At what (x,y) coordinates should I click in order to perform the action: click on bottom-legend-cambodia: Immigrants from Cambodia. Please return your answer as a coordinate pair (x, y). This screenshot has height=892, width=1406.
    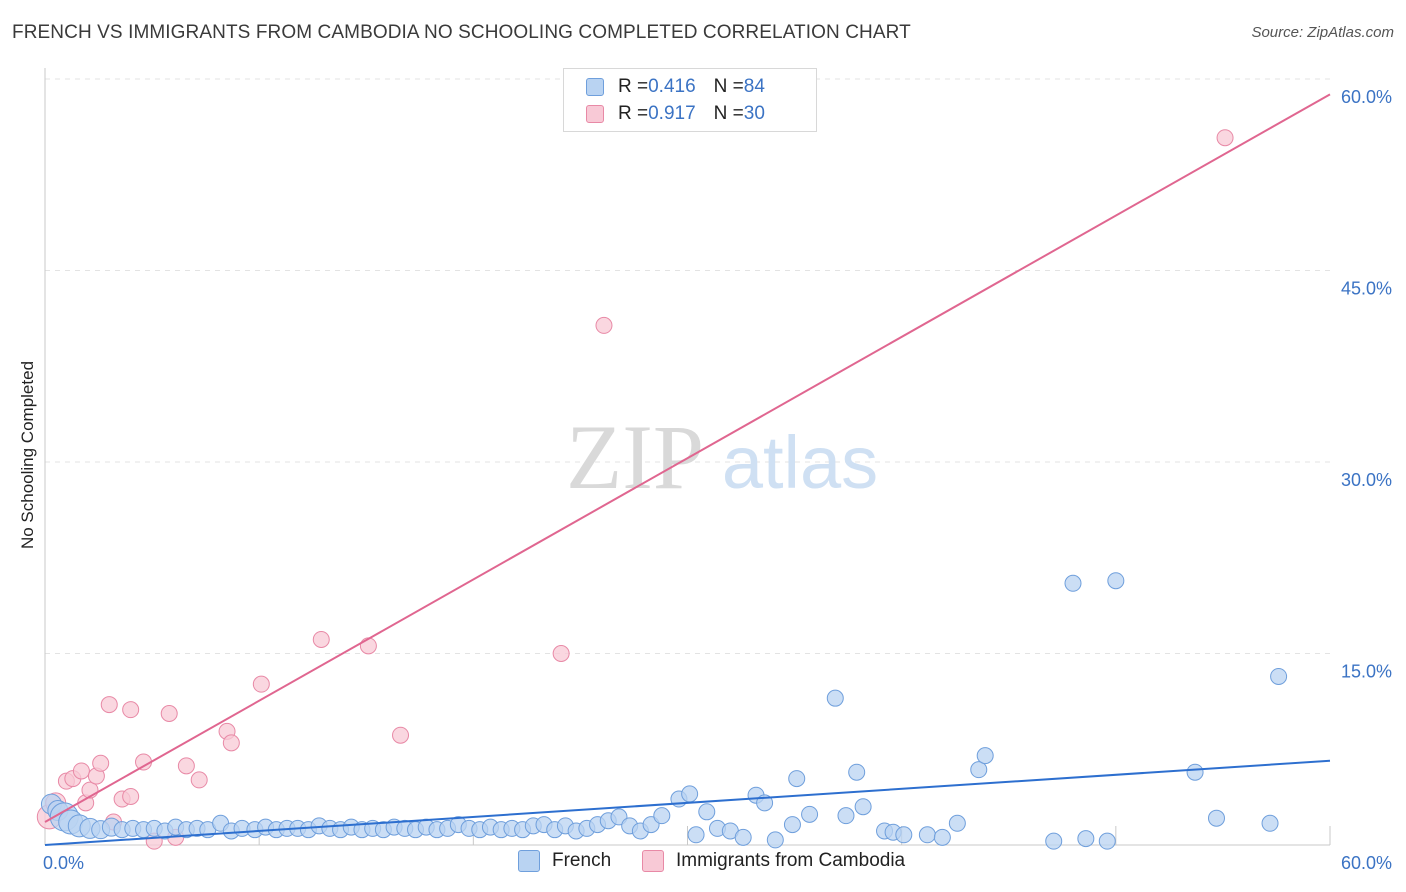
    Looking at the image, I should click on (773, 861).